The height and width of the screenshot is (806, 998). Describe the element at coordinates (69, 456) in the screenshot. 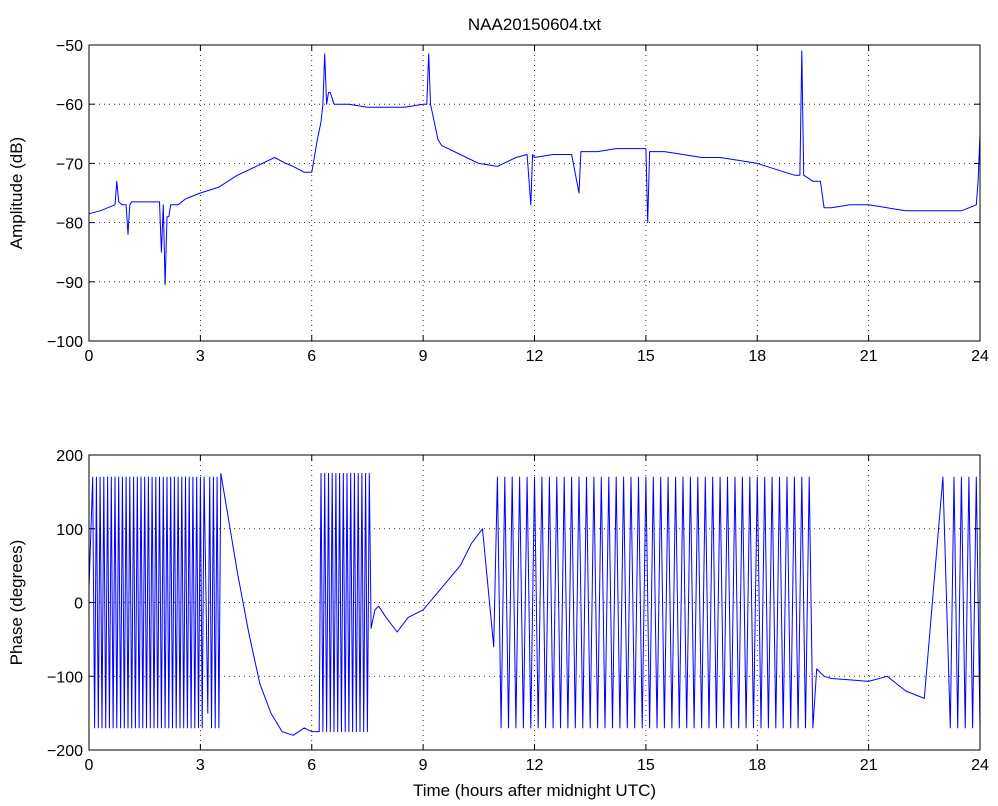

I see `y-tick-label: 200` at that location.